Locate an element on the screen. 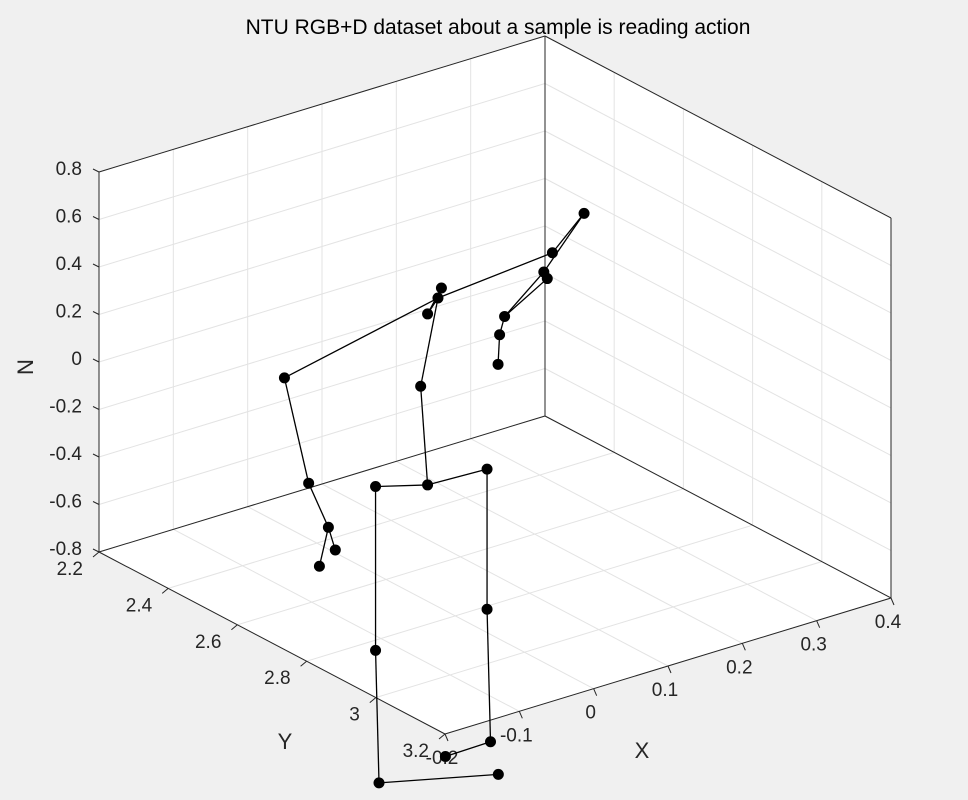 This screenshot has width=968, height=800. z-tick-label: -0.4 is located at coordinates (65, 454).